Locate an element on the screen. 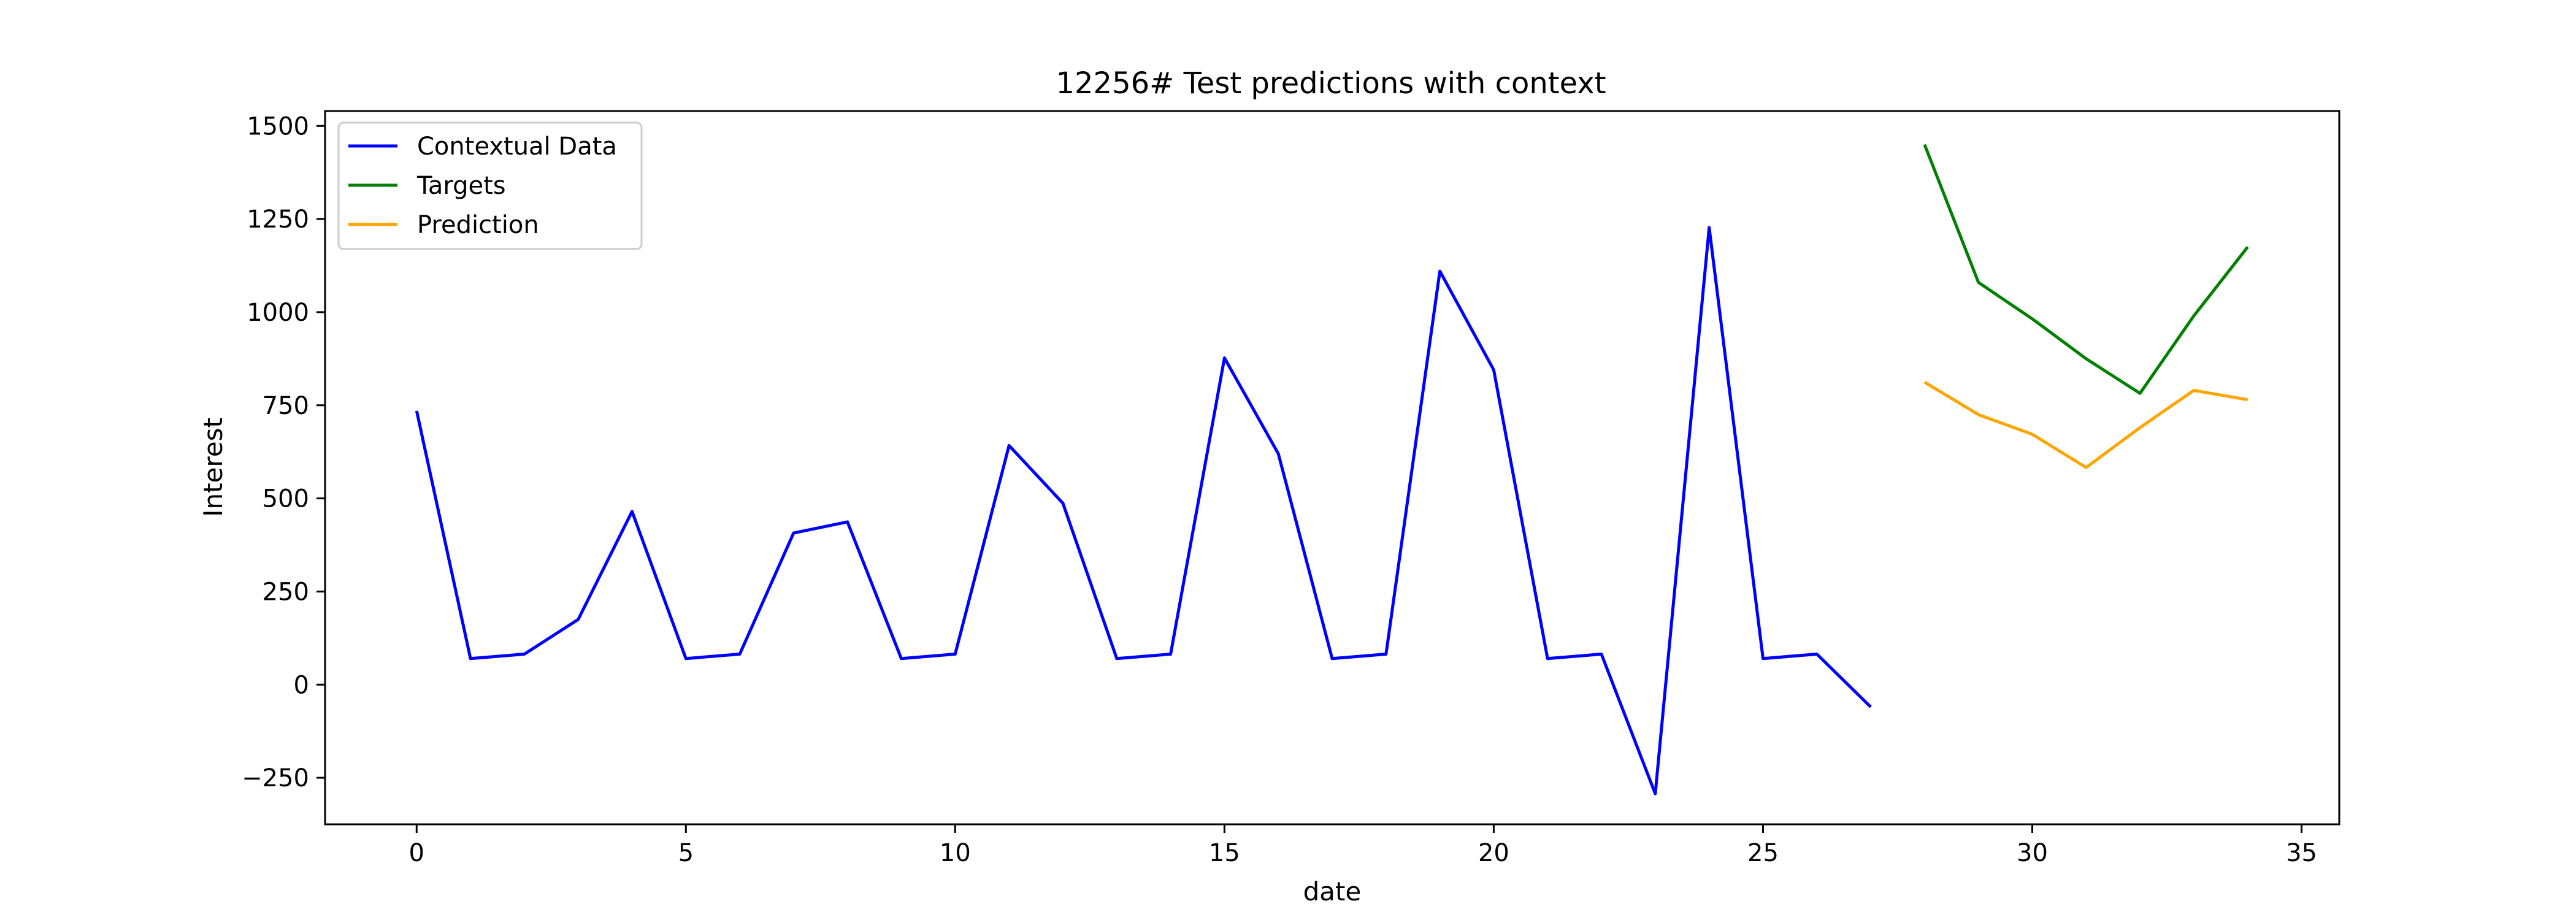 The width and height of the screenshot is (2576, 920). x-tick-label: 25 is located at coordinates (1763, 853).